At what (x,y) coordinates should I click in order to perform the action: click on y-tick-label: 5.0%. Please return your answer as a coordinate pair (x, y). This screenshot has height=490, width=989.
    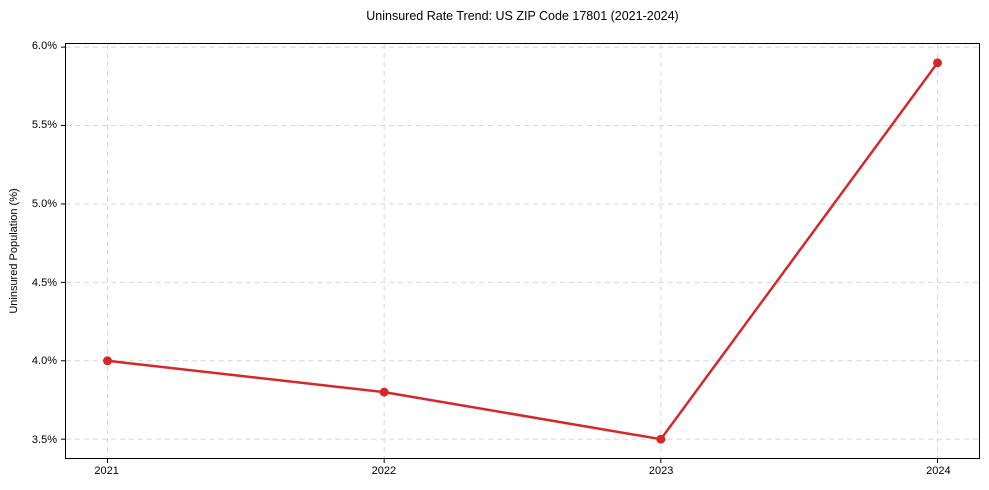
    Looking at the image, I should click on (44, 203).